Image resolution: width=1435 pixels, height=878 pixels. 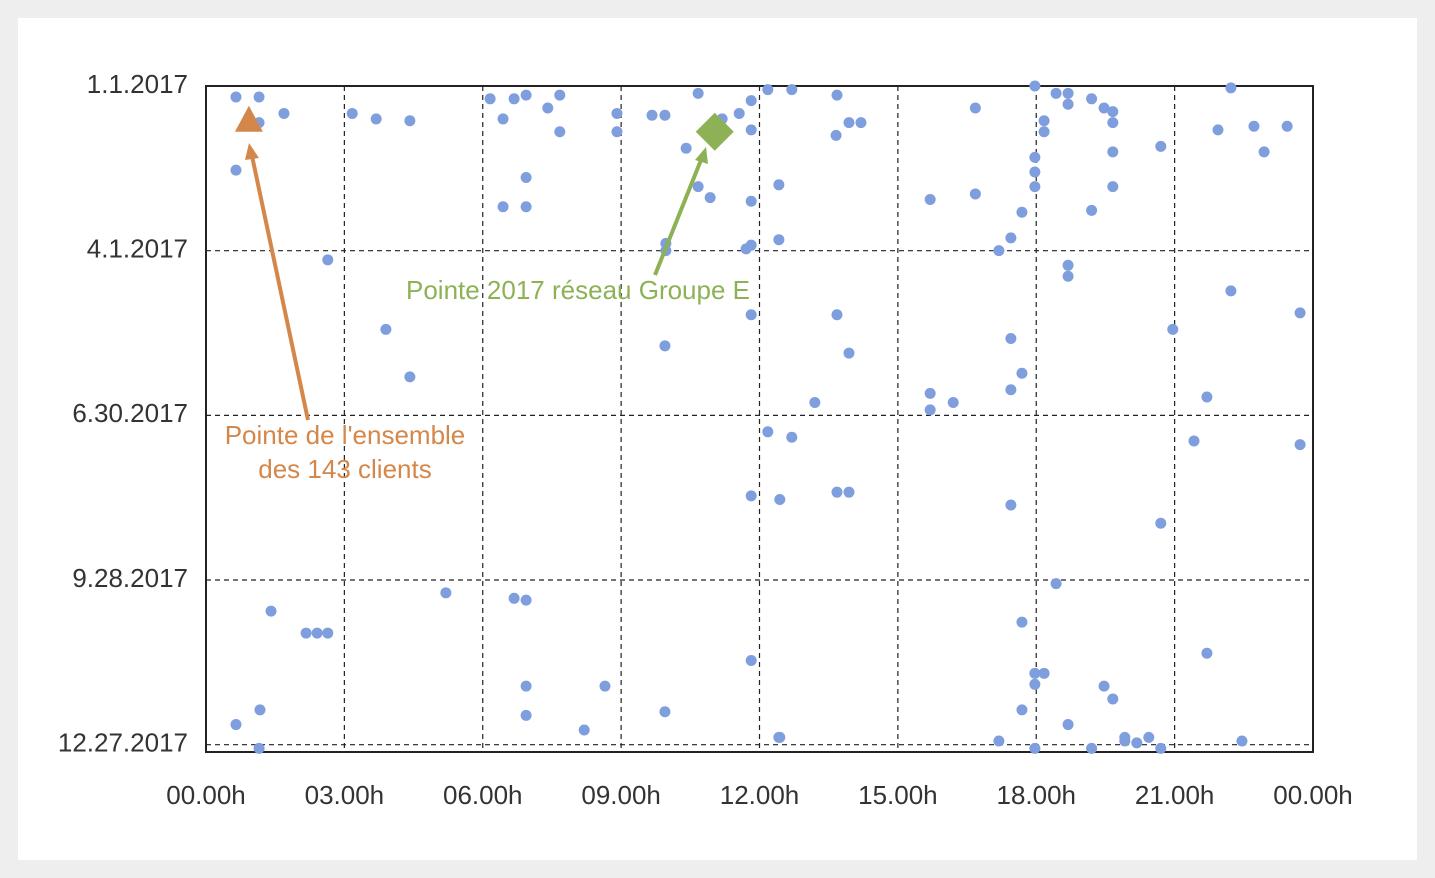 I want to click on y-tick-label: 1.1.2017, so click(x=137, y=84).